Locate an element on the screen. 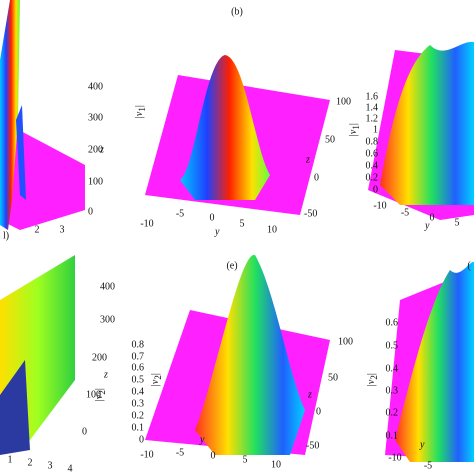 The image size is (474, 474). v-tick-label: 0.7 is located at coordinates (138, 356).